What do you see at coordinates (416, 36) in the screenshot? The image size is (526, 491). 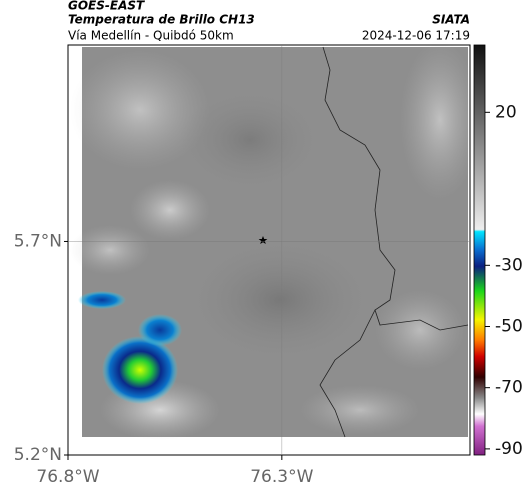 I see `datetime: 2024-12-06 17:19` at bounding box center [416, 36].